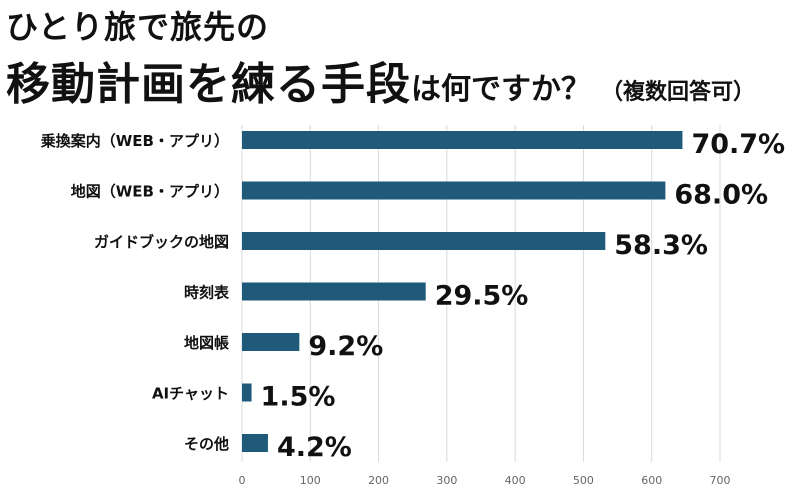 The height and width of the screenshot is (487, 800). I want to click on chart-title-line1: ひとり旅で旅先の, so click(138, 27).